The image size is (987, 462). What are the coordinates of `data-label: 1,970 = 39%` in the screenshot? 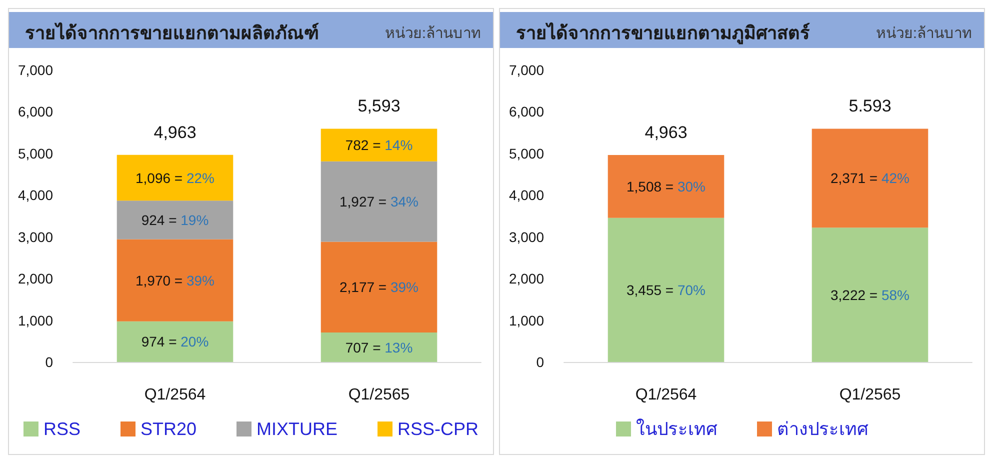 It's located at (175, 280).